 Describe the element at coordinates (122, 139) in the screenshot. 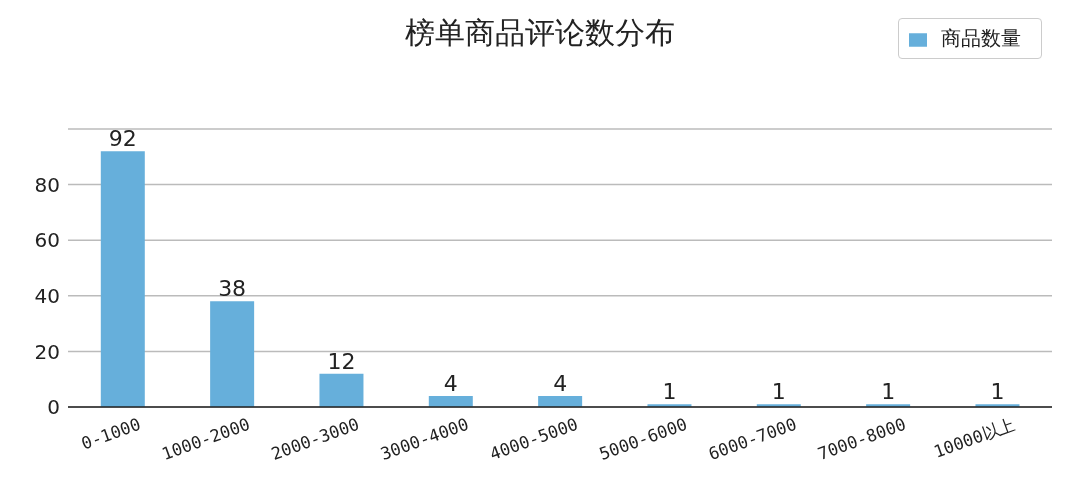

I see `data-label: 92` at that location.